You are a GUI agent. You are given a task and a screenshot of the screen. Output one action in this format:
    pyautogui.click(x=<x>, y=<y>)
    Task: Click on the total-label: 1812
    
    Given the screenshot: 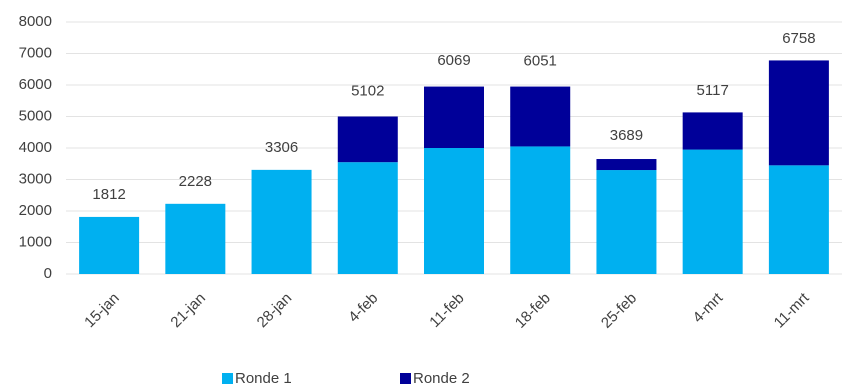 What is the action you would take?
    pyautogui.click(x=108, y=194)
    